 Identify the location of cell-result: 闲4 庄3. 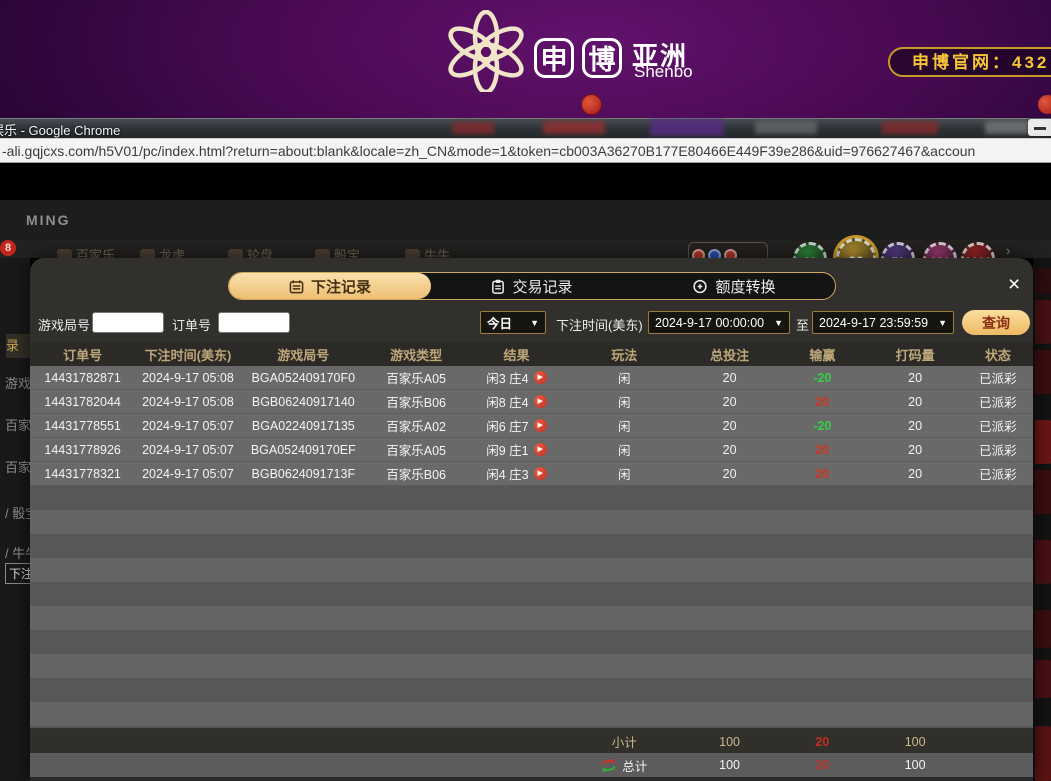
(507, 475).